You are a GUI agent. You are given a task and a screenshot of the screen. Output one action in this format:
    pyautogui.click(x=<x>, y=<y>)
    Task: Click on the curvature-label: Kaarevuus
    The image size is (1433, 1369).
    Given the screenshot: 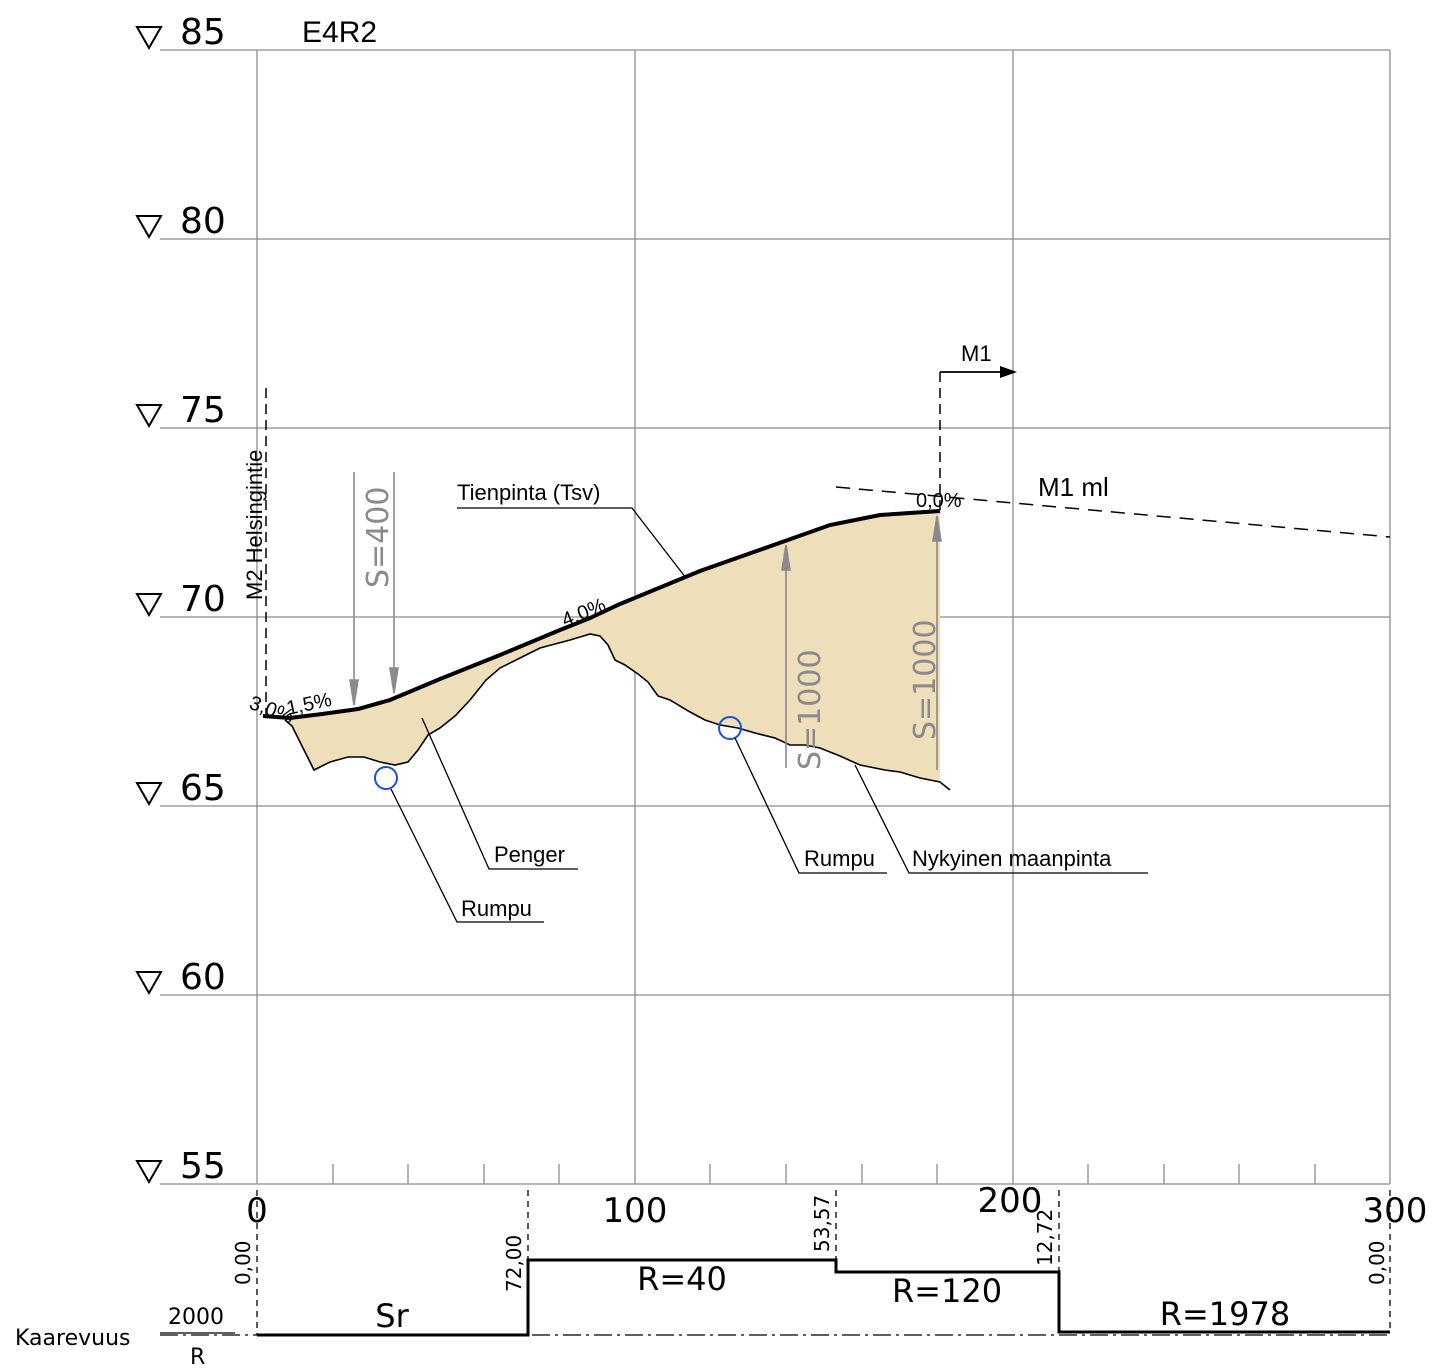 What is the action you would take?
    pyautogui.click(x=72, y=1338)
    